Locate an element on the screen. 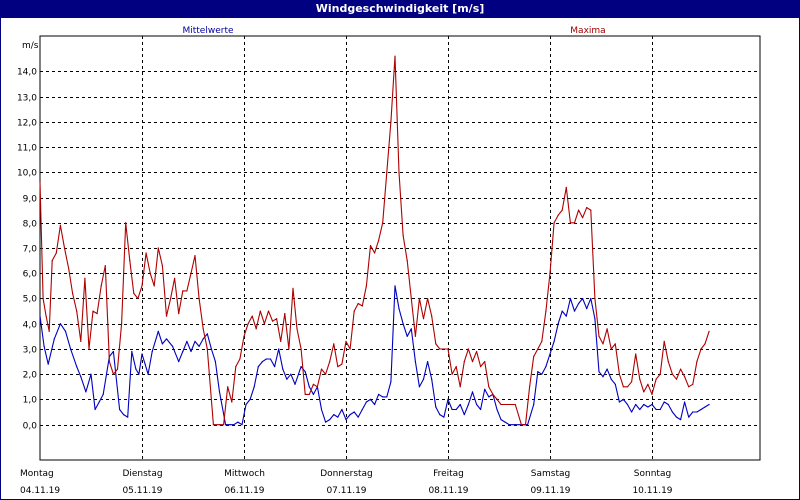 Image resolution: width=800 pixels, height=500 pixels. y-tick-label: 13,0 is located at coordinates (27, 99).